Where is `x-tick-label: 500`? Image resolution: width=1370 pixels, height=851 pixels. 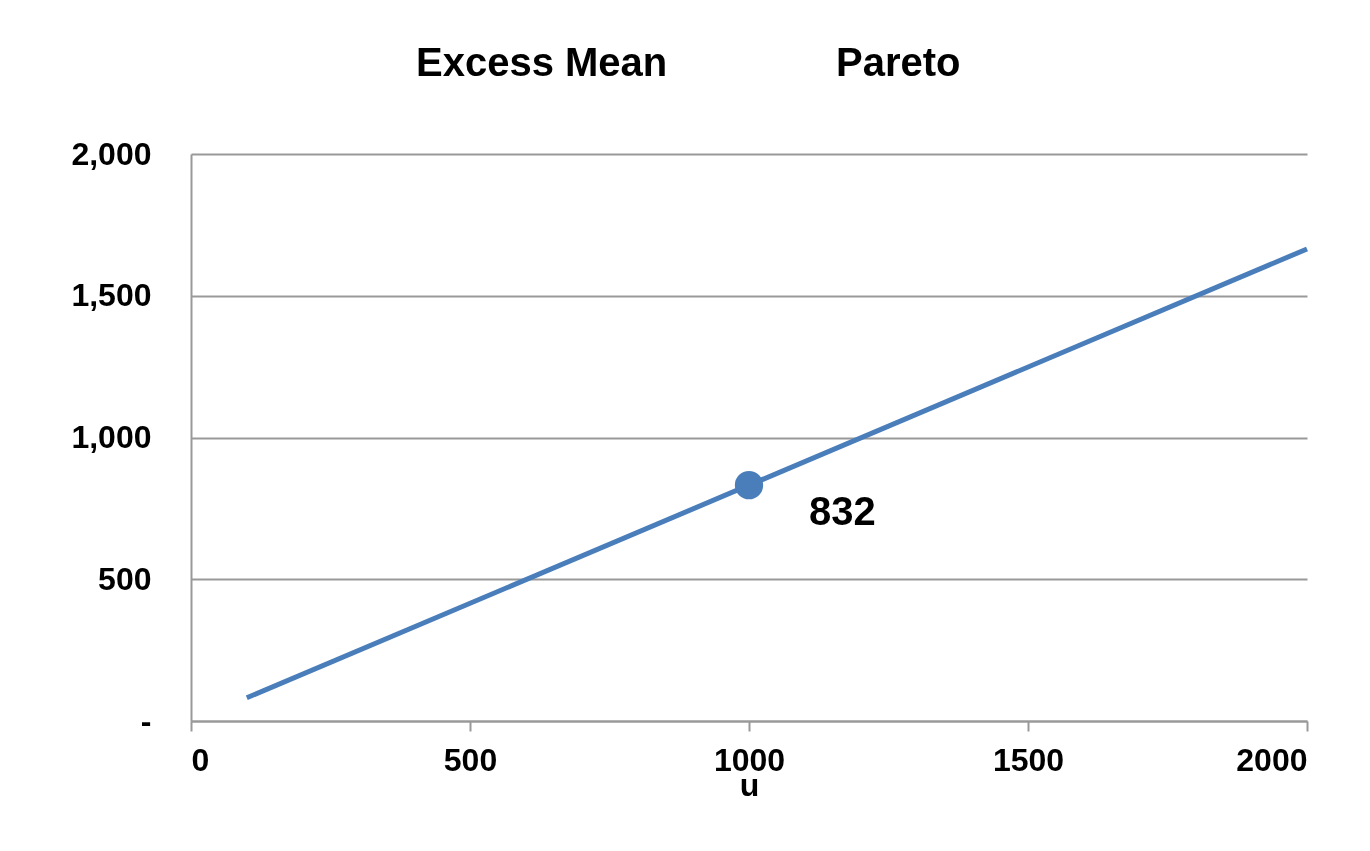 x-tick-label: 500 is located at coordinates (470, 759).